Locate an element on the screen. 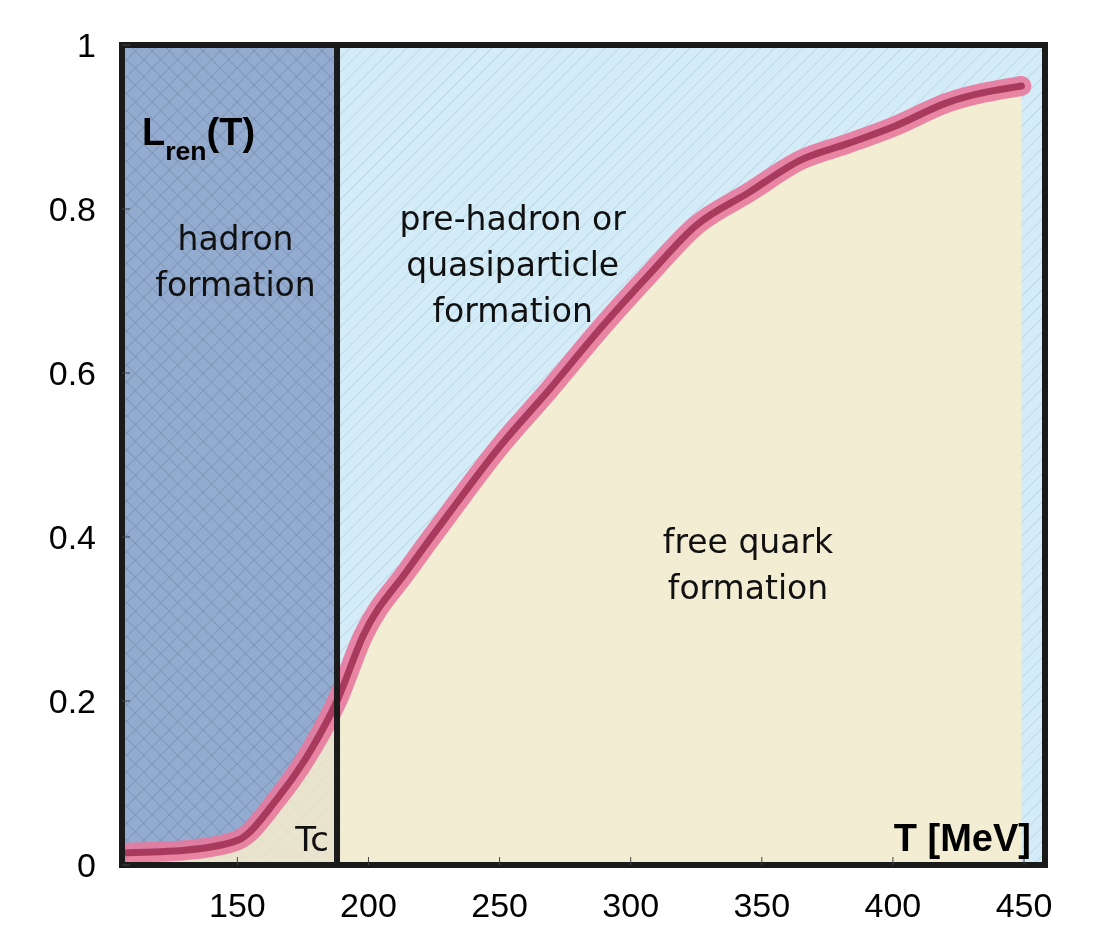  x-tick-label: 400 is located at coordinates (893, 905).